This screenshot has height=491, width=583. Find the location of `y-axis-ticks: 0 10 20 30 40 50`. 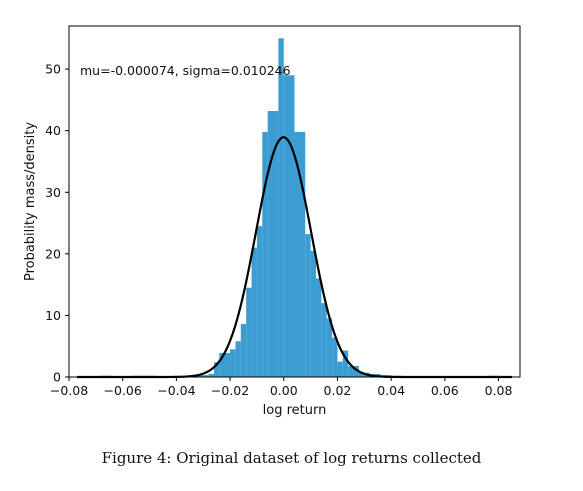

y-axis-ticks: 0 10 20 30 40 50 is located at coordinates (57, 223).